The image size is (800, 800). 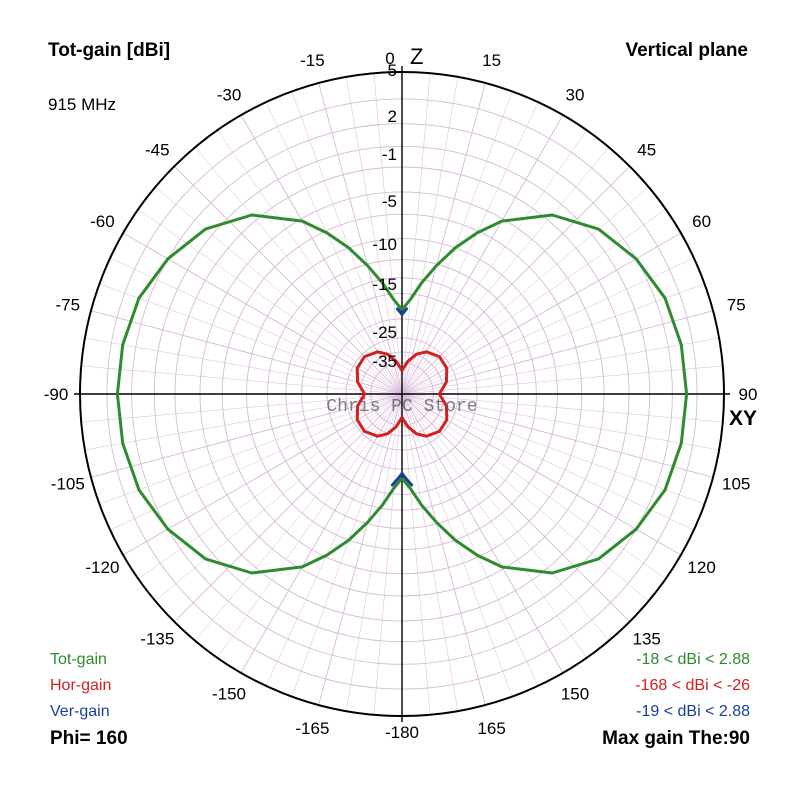 I want to click on range-tot-gain: -18 < dBi < 2.88, so click(x=693, y=659).